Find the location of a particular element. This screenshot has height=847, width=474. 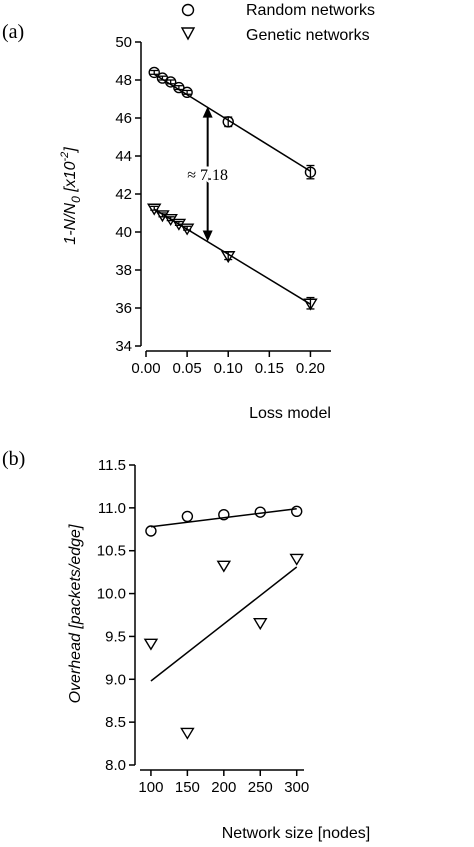

y-tick-label: 46 is located at coordinates (123, 118).